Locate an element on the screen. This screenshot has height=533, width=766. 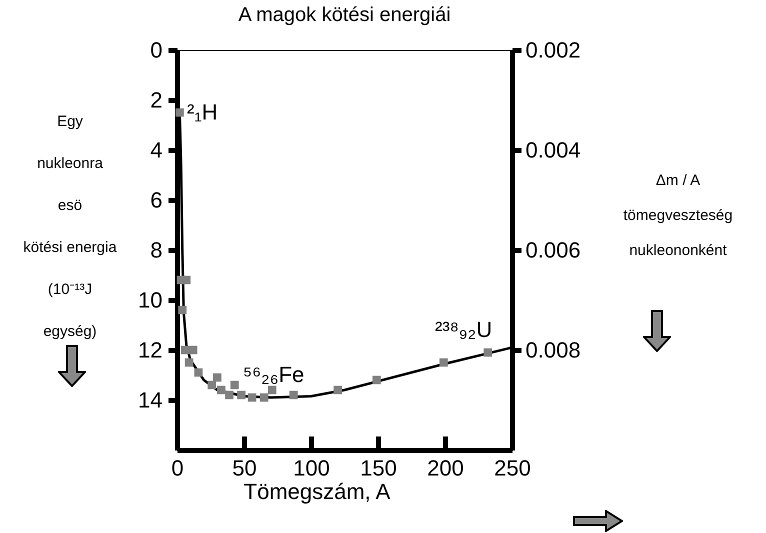
y-tick-label: 6 is located at coordinates (156, 200).